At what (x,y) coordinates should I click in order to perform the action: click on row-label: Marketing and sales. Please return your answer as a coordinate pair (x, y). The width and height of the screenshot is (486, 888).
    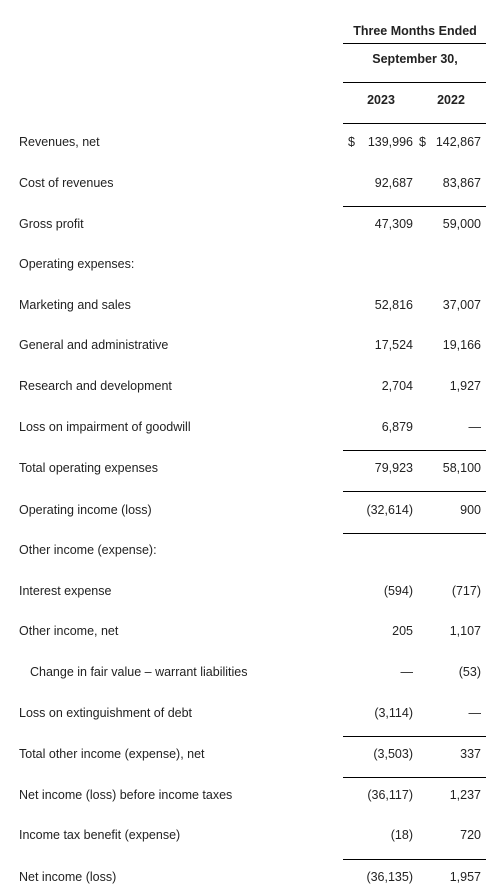
    Looking at the image, I should click on (75, 305).